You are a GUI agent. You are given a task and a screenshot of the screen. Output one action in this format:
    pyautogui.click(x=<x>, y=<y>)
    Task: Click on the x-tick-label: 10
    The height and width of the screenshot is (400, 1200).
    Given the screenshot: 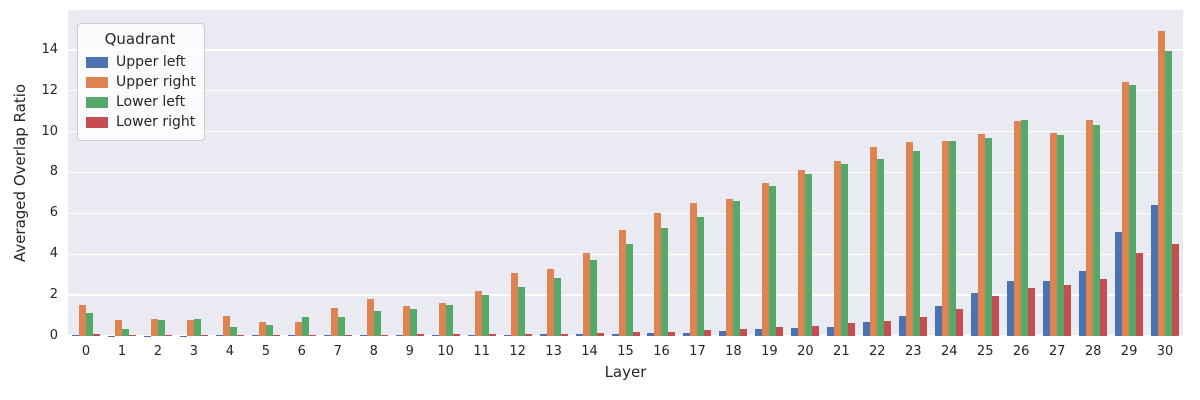 What is the action you would take?
    pyautogui.click(x=445, y=351)
    